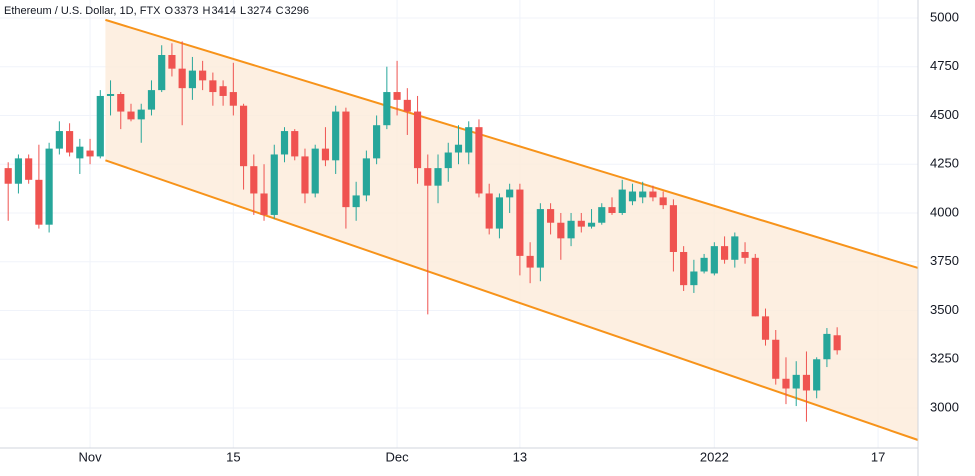 Image resolution: width=975 pixels, height=476 pixels. I want to click on x-tick-label: 2022, so click(714, 456).